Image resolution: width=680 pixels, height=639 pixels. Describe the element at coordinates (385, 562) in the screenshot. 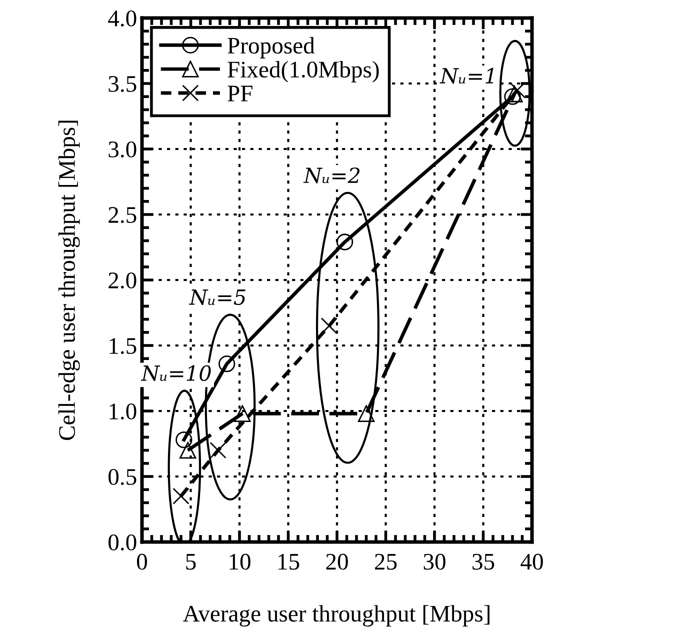

I see `x-tick-label: 25` at that location.